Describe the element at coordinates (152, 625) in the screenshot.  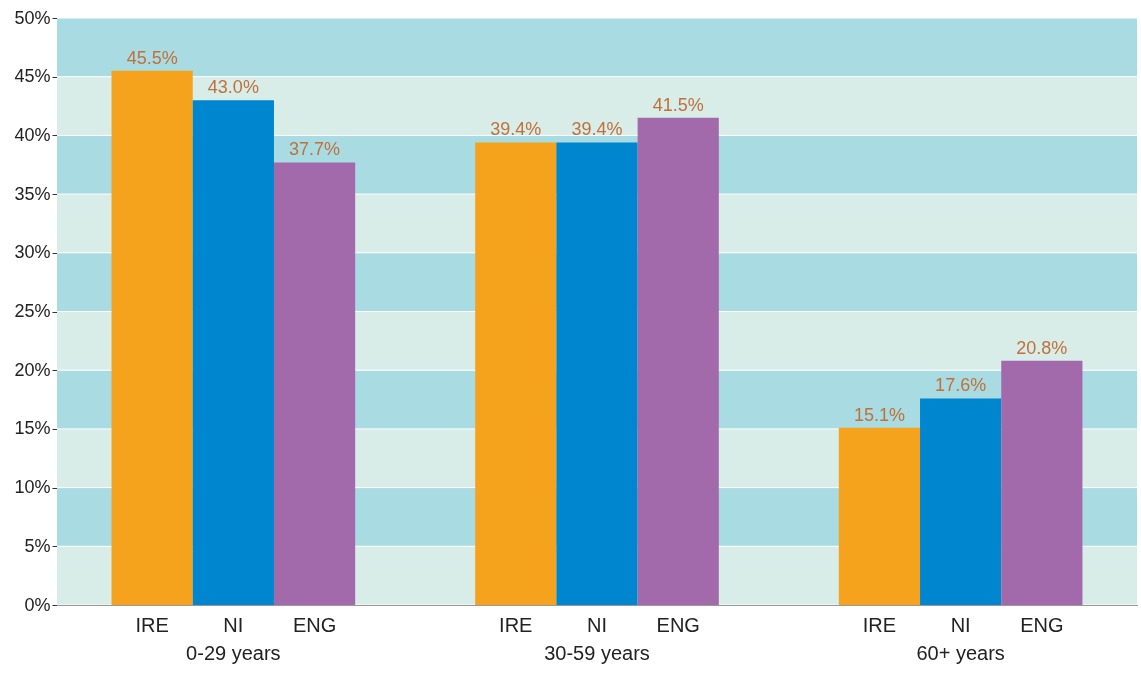
I see `series-label: IRE` at that location.